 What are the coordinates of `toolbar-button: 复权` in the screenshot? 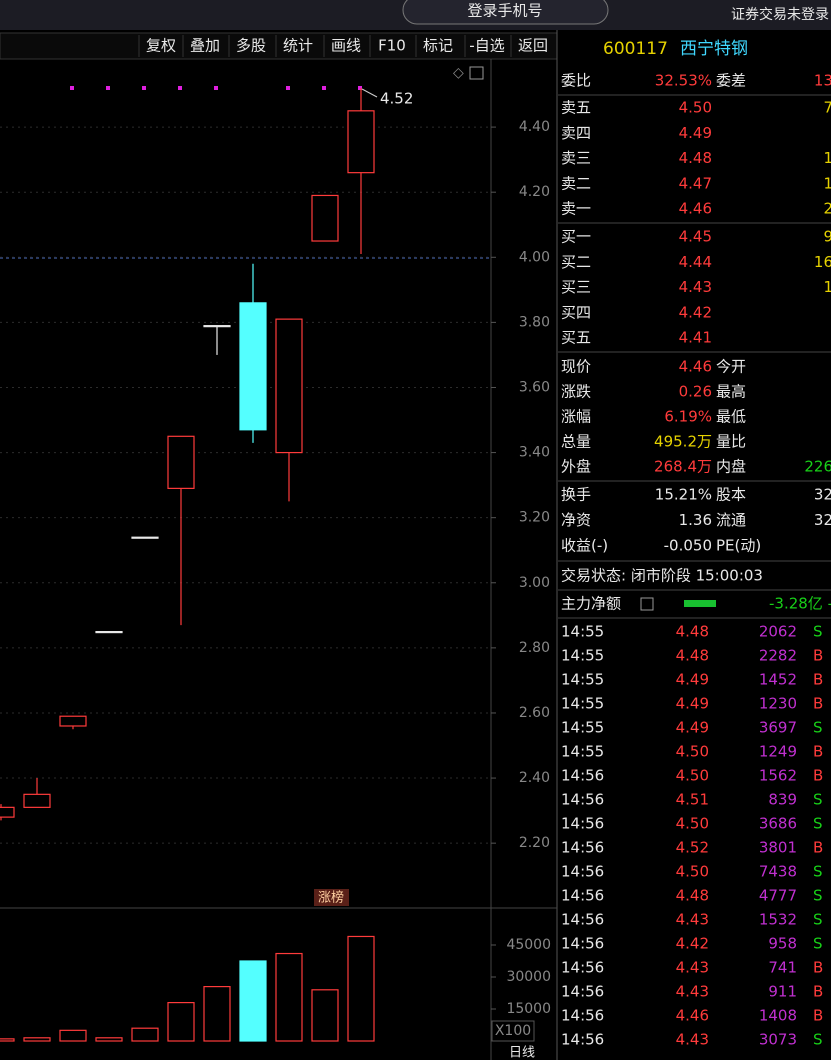 It's located at (161, 46).